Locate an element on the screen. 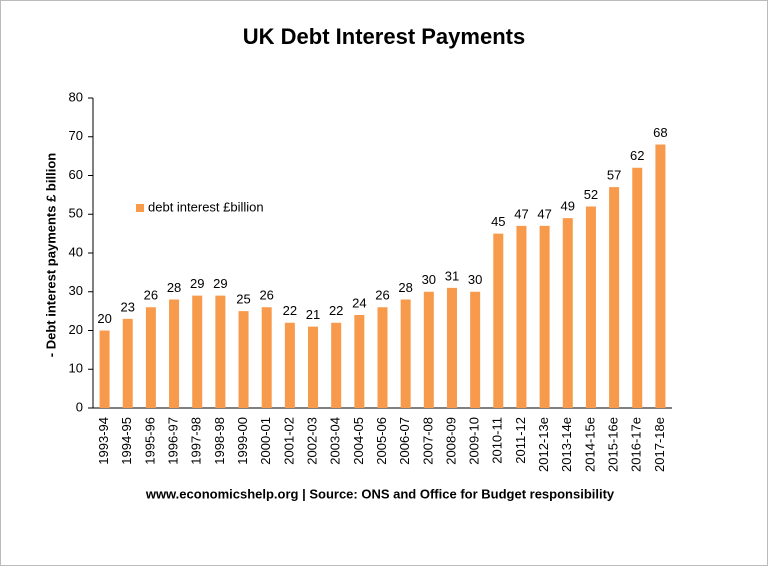 The image size is (768, 566). data-label: 62 is located at coordinates (637, 155).